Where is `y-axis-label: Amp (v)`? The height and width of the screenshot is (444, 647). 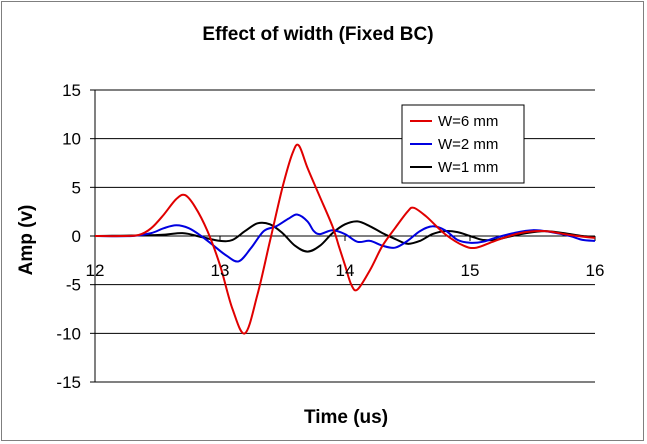 y-axis-label: Amp (v) is located at coordinates (26, 240).